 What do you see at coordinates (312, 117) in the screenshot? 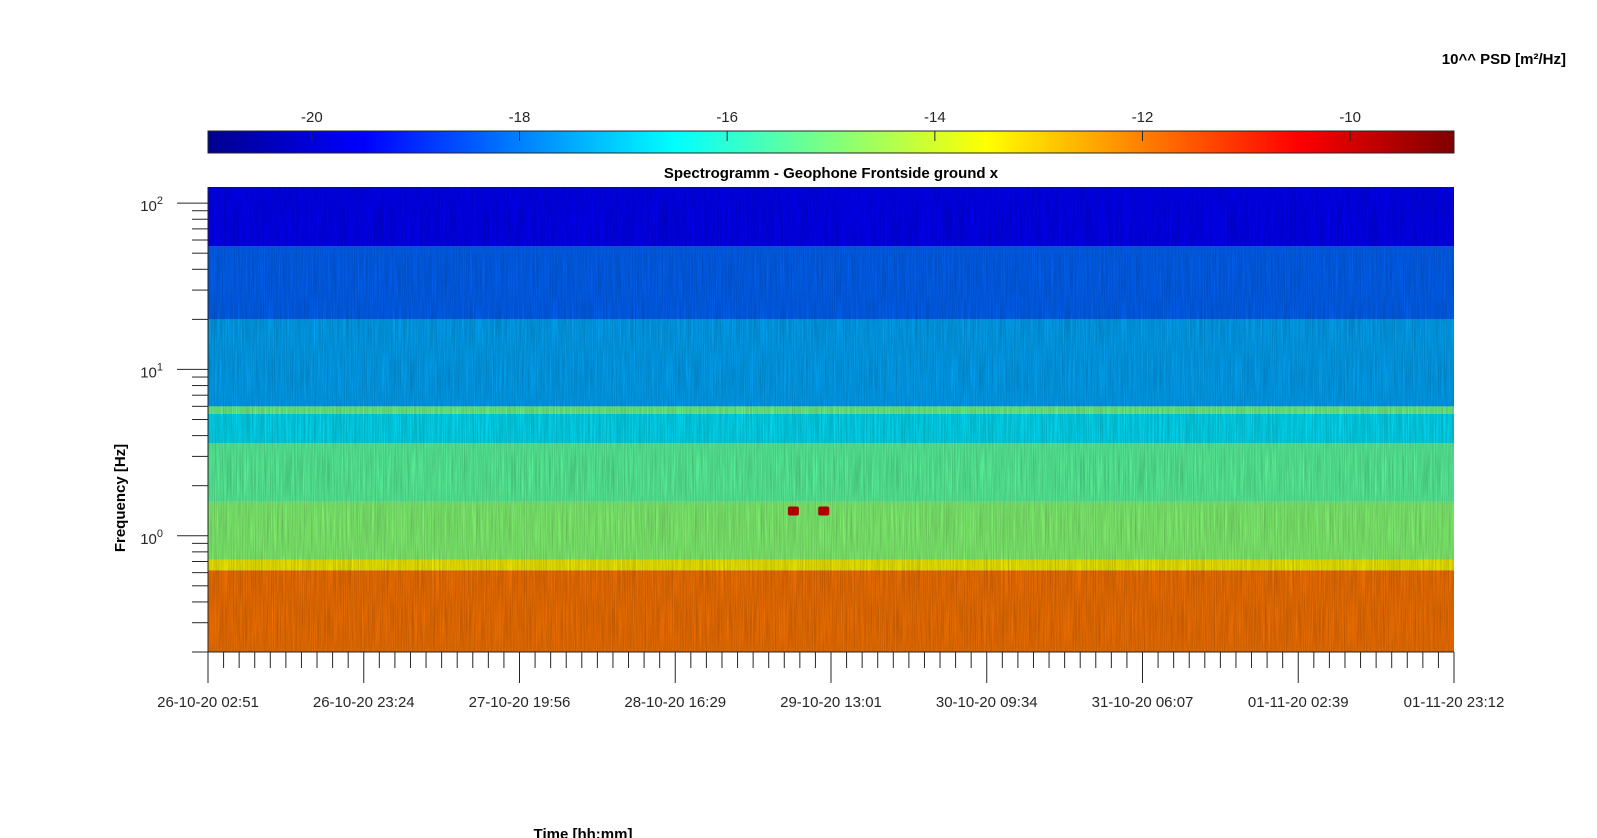
I see `colorbar-tick-label: -20` at bounding box center [312, 117].